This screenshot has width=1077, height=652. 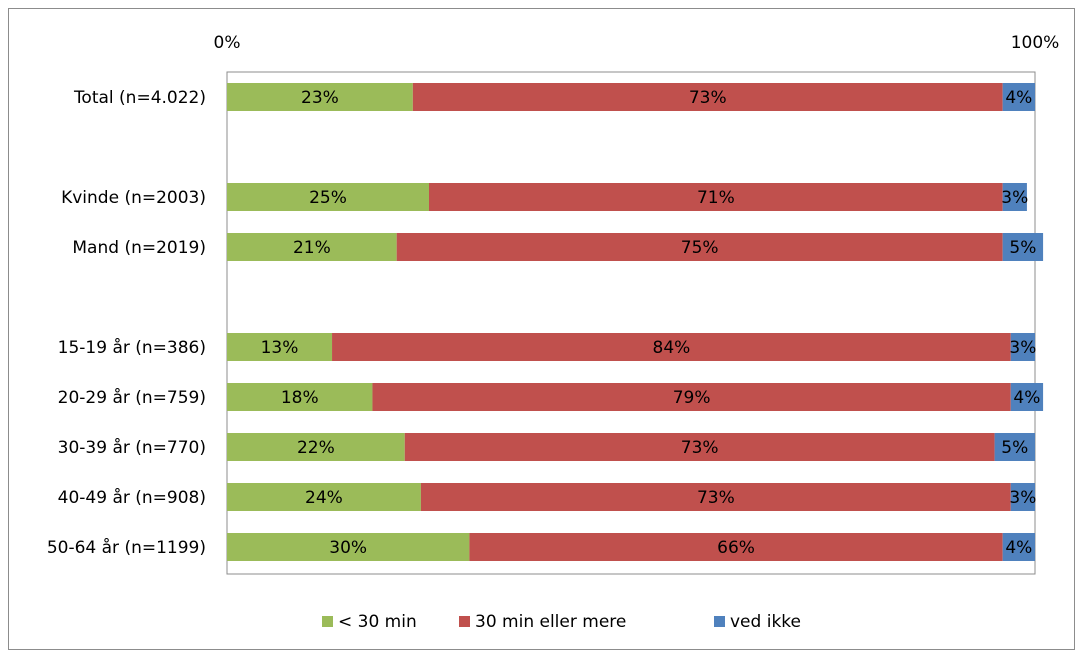 I want to click on data-label: 75%, so click(x=700, y=248).